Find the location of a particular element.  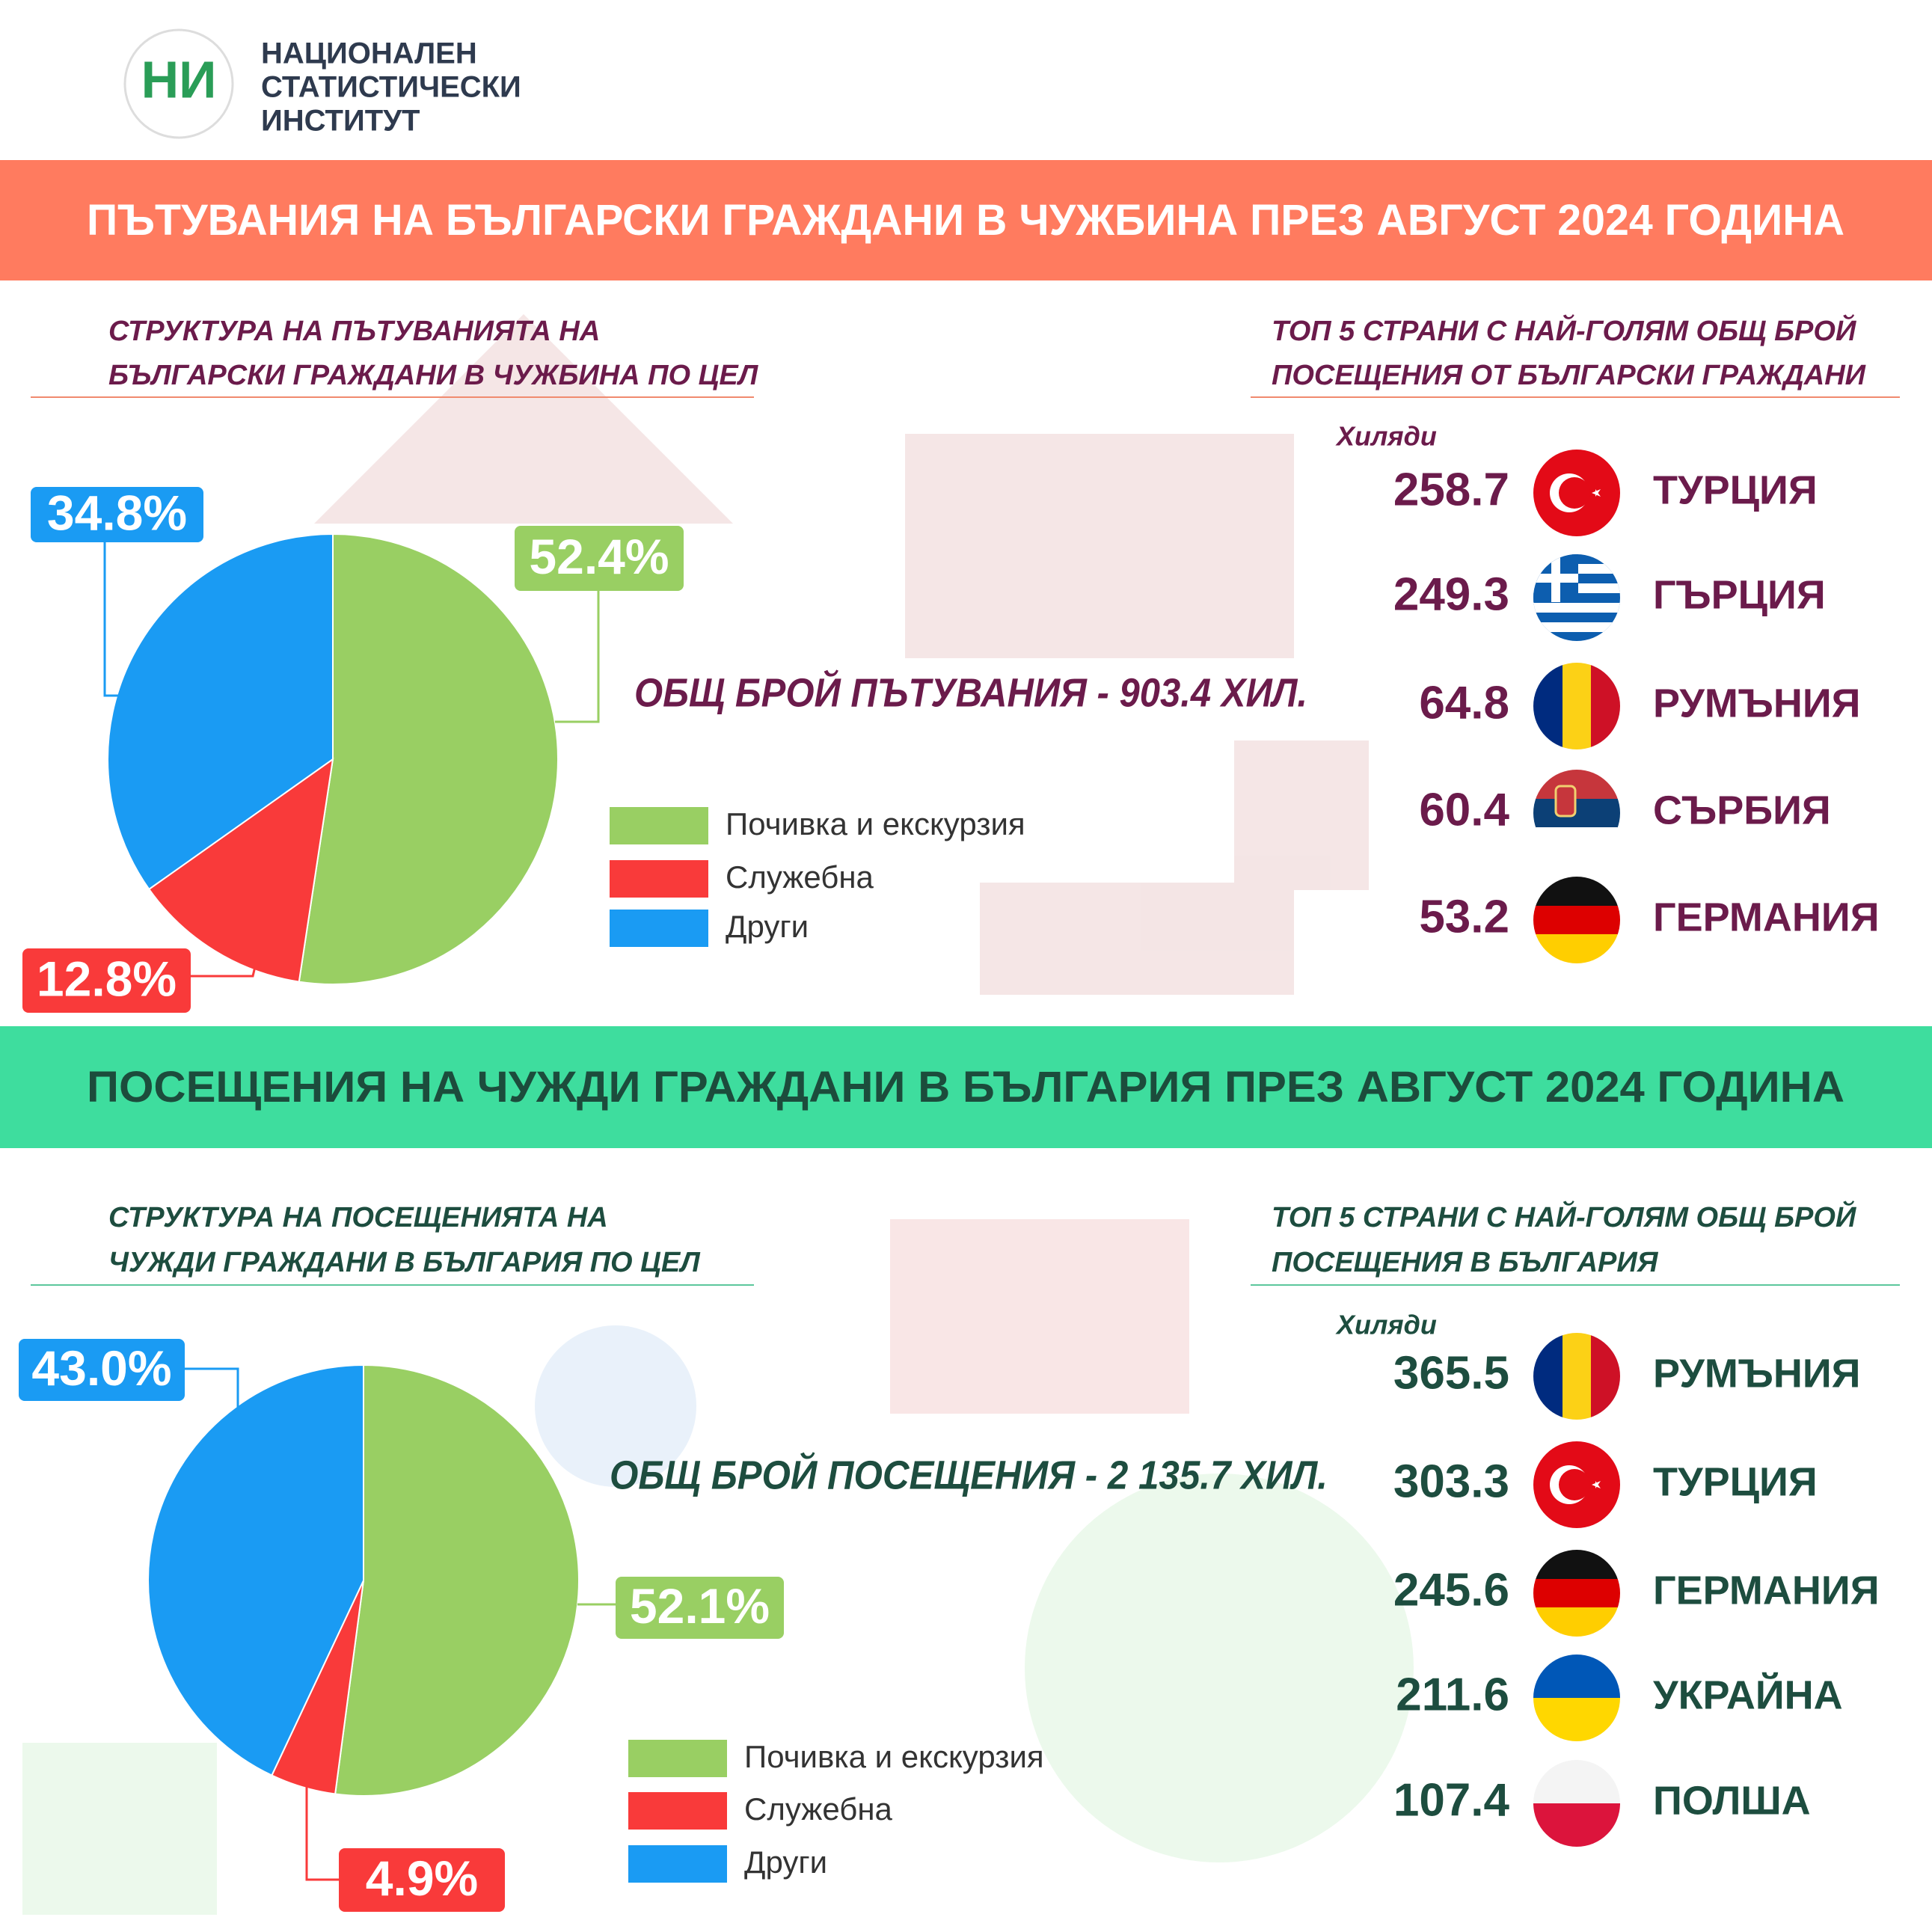

org-line: ИНСТИТУТ is located at coordinates (340, 121).